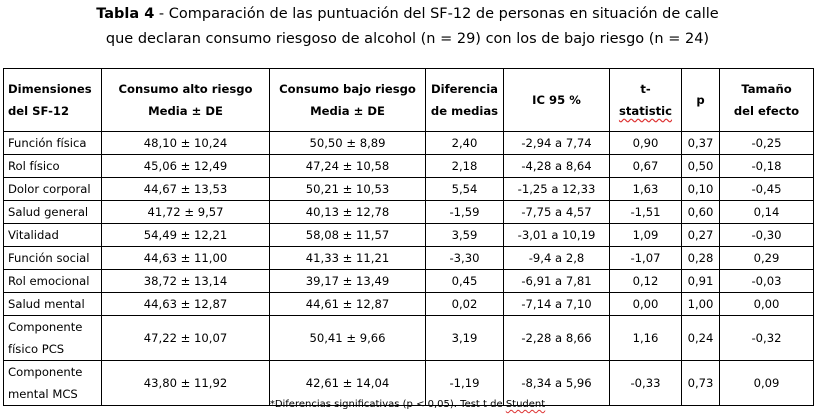 Image resolution: width=815 pixels, height=416 pixels. What do you see at coordinates (556, 235) in the screenshot?
I see `cell-ci: -3,01 a 10,19` at bounding box center [556, 235].